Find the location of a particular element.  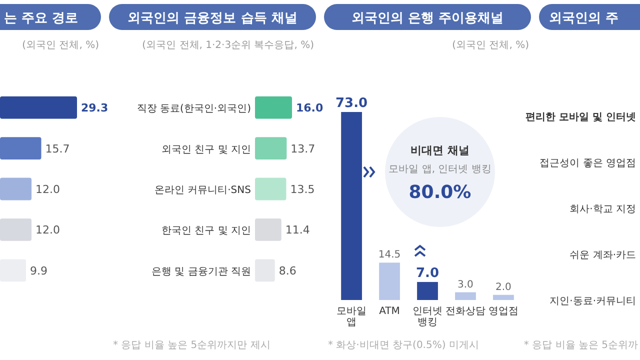

y-tick-label: 한국인 친구 및 지인 is located at coordinates (206, 231).